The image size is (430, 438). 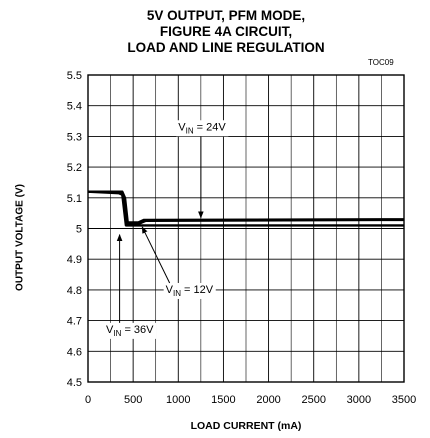 What do you see at coordinates (74, 383) in the screenshot?
I see `y-tick-label: 4.5` at bounding box center [74, 383].